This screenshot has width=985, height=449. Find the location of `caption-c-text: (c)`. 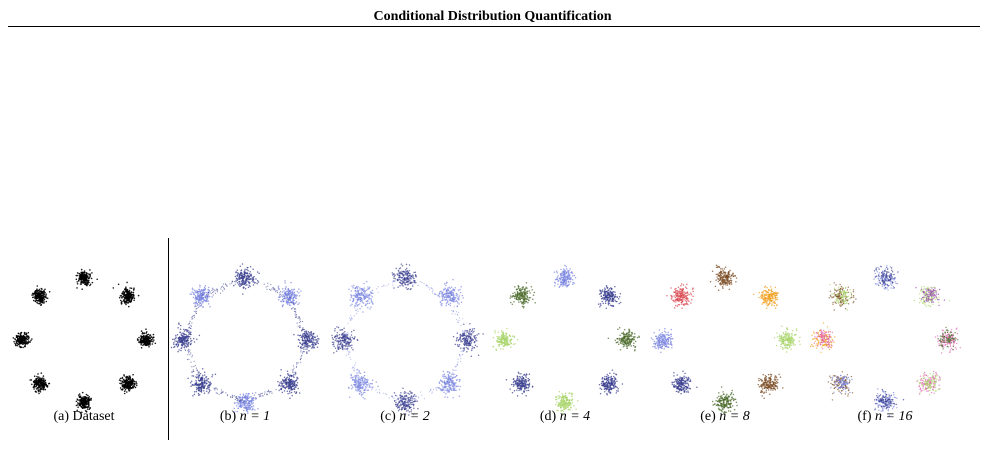

caption-c-text: (c) is located at coordinates (390, 416).